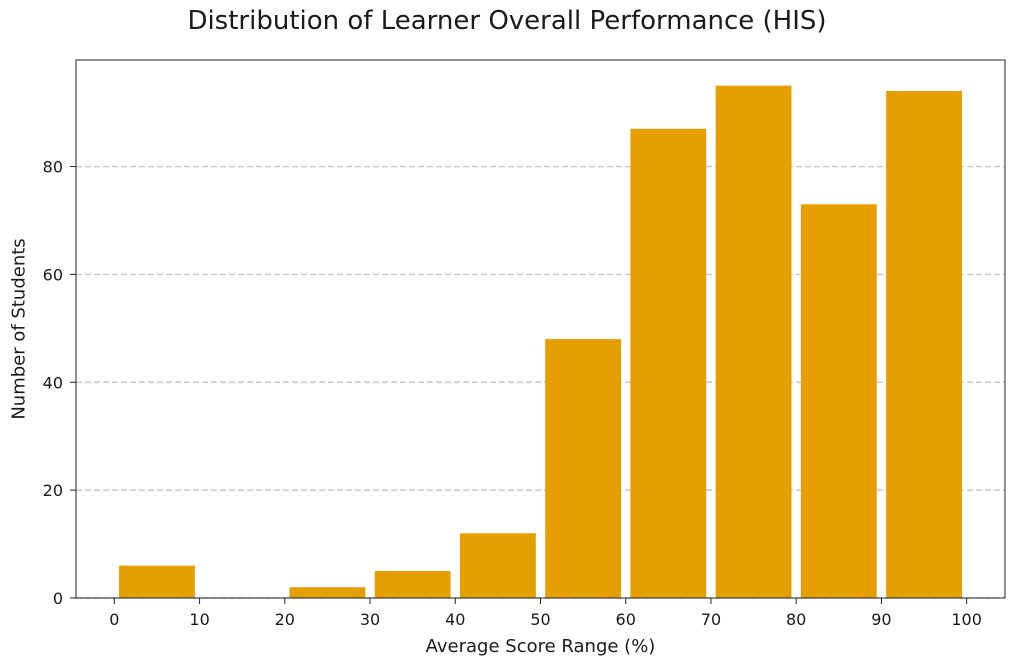 Image resolution: width=1014 pixels, height=672 pixels. Describe the element at coordinates (455, 619) in the screenshot. I see `x-tick-label: 40` at that location.